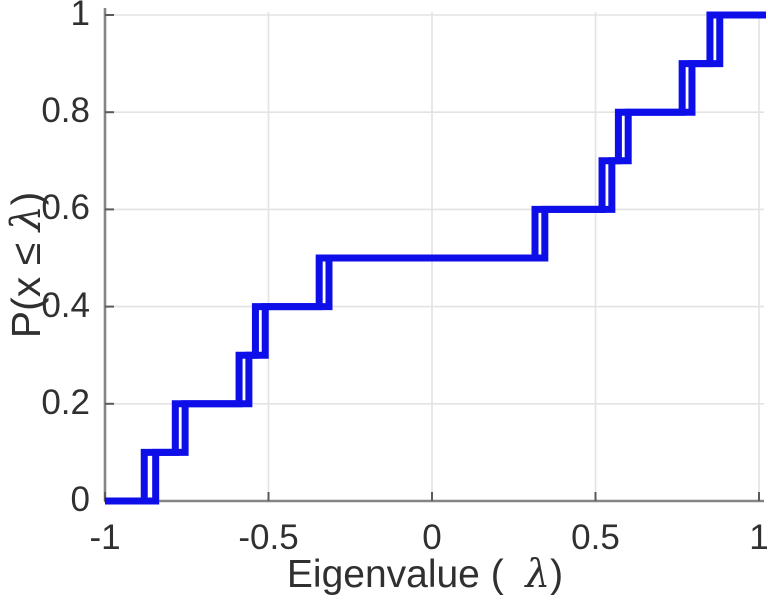 The width and height of the screenshot is (768, 600). Describe the element at coordinates (26, 302) in the screenshot. I see `y-axis-label-text: P(x` at that location.